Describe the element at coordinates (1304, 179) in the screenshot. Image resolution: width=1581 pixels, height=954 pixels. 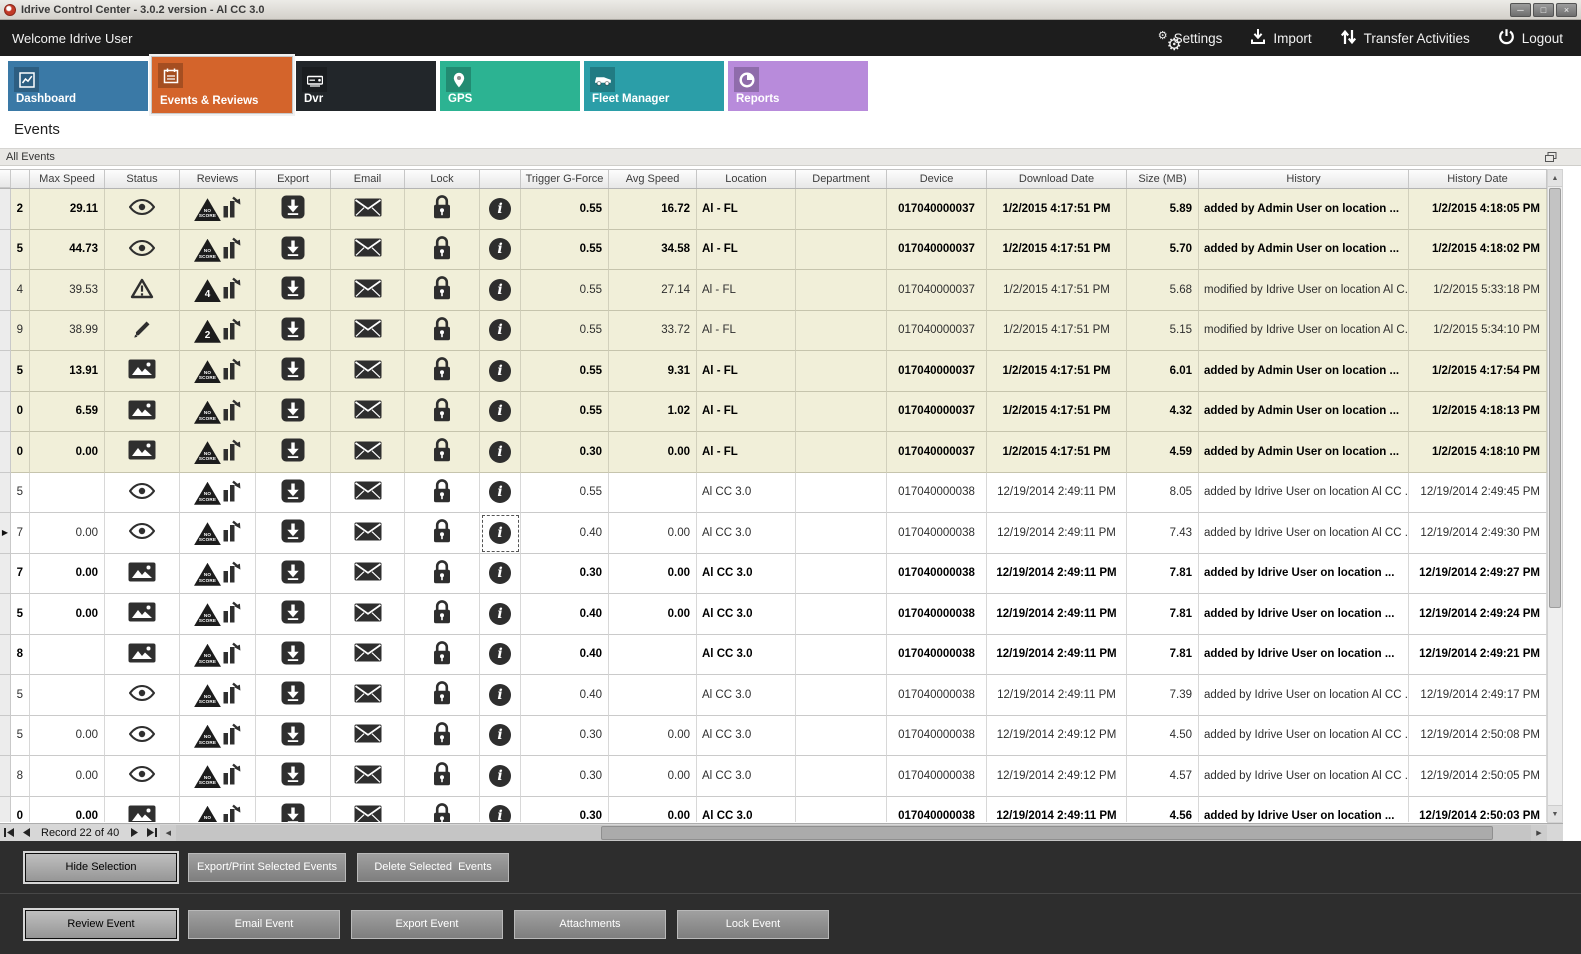
I see `column-header-history: History` at that location.